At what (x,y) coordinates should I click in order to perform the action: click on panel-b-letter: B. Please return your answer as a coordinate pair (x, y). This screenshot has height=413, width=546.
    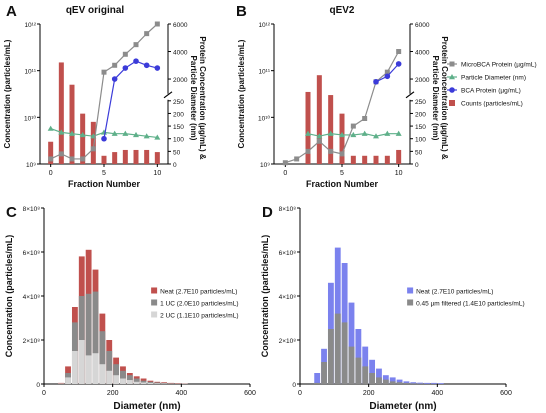
    Looking at the image, I should click on (241, 11).